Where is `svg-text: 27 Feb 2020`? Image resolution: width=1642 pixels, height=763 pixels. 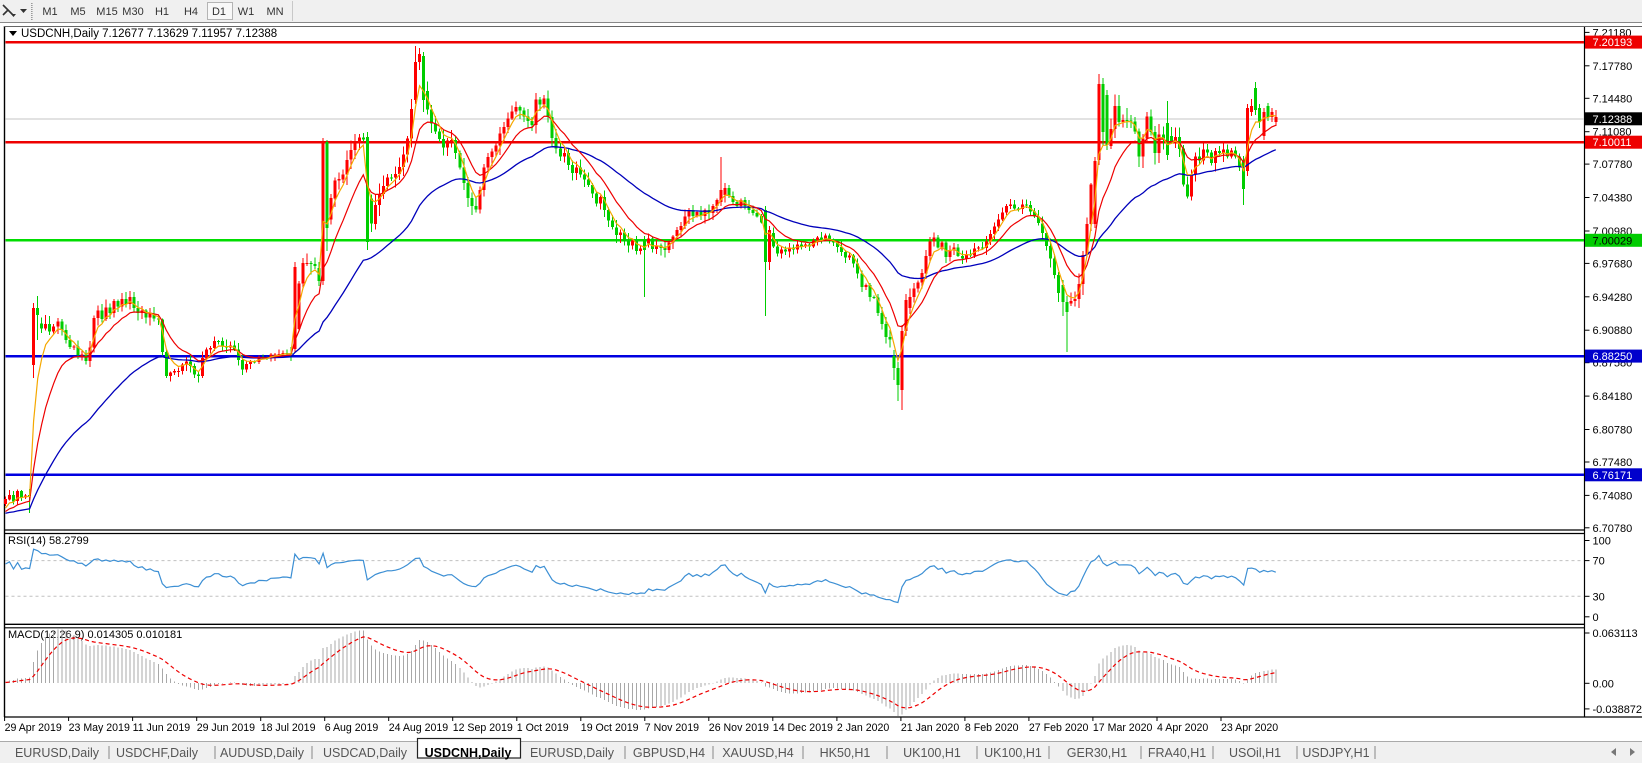 svg-text: 27 Feb 2020 is located at coordinates (1059, 728).